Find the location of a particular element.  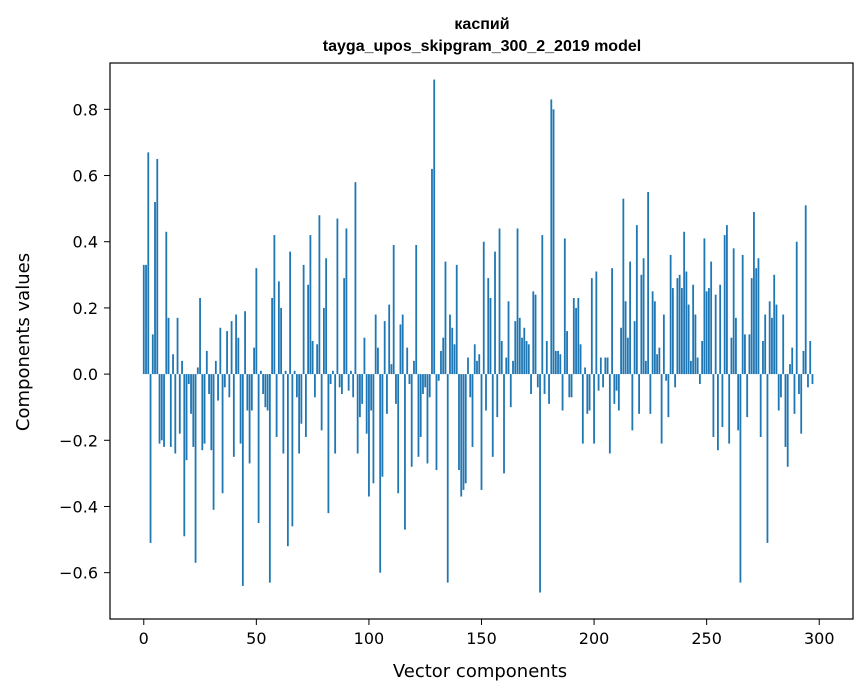

x-tick-label: 200 is located at coordinates (594, 638).